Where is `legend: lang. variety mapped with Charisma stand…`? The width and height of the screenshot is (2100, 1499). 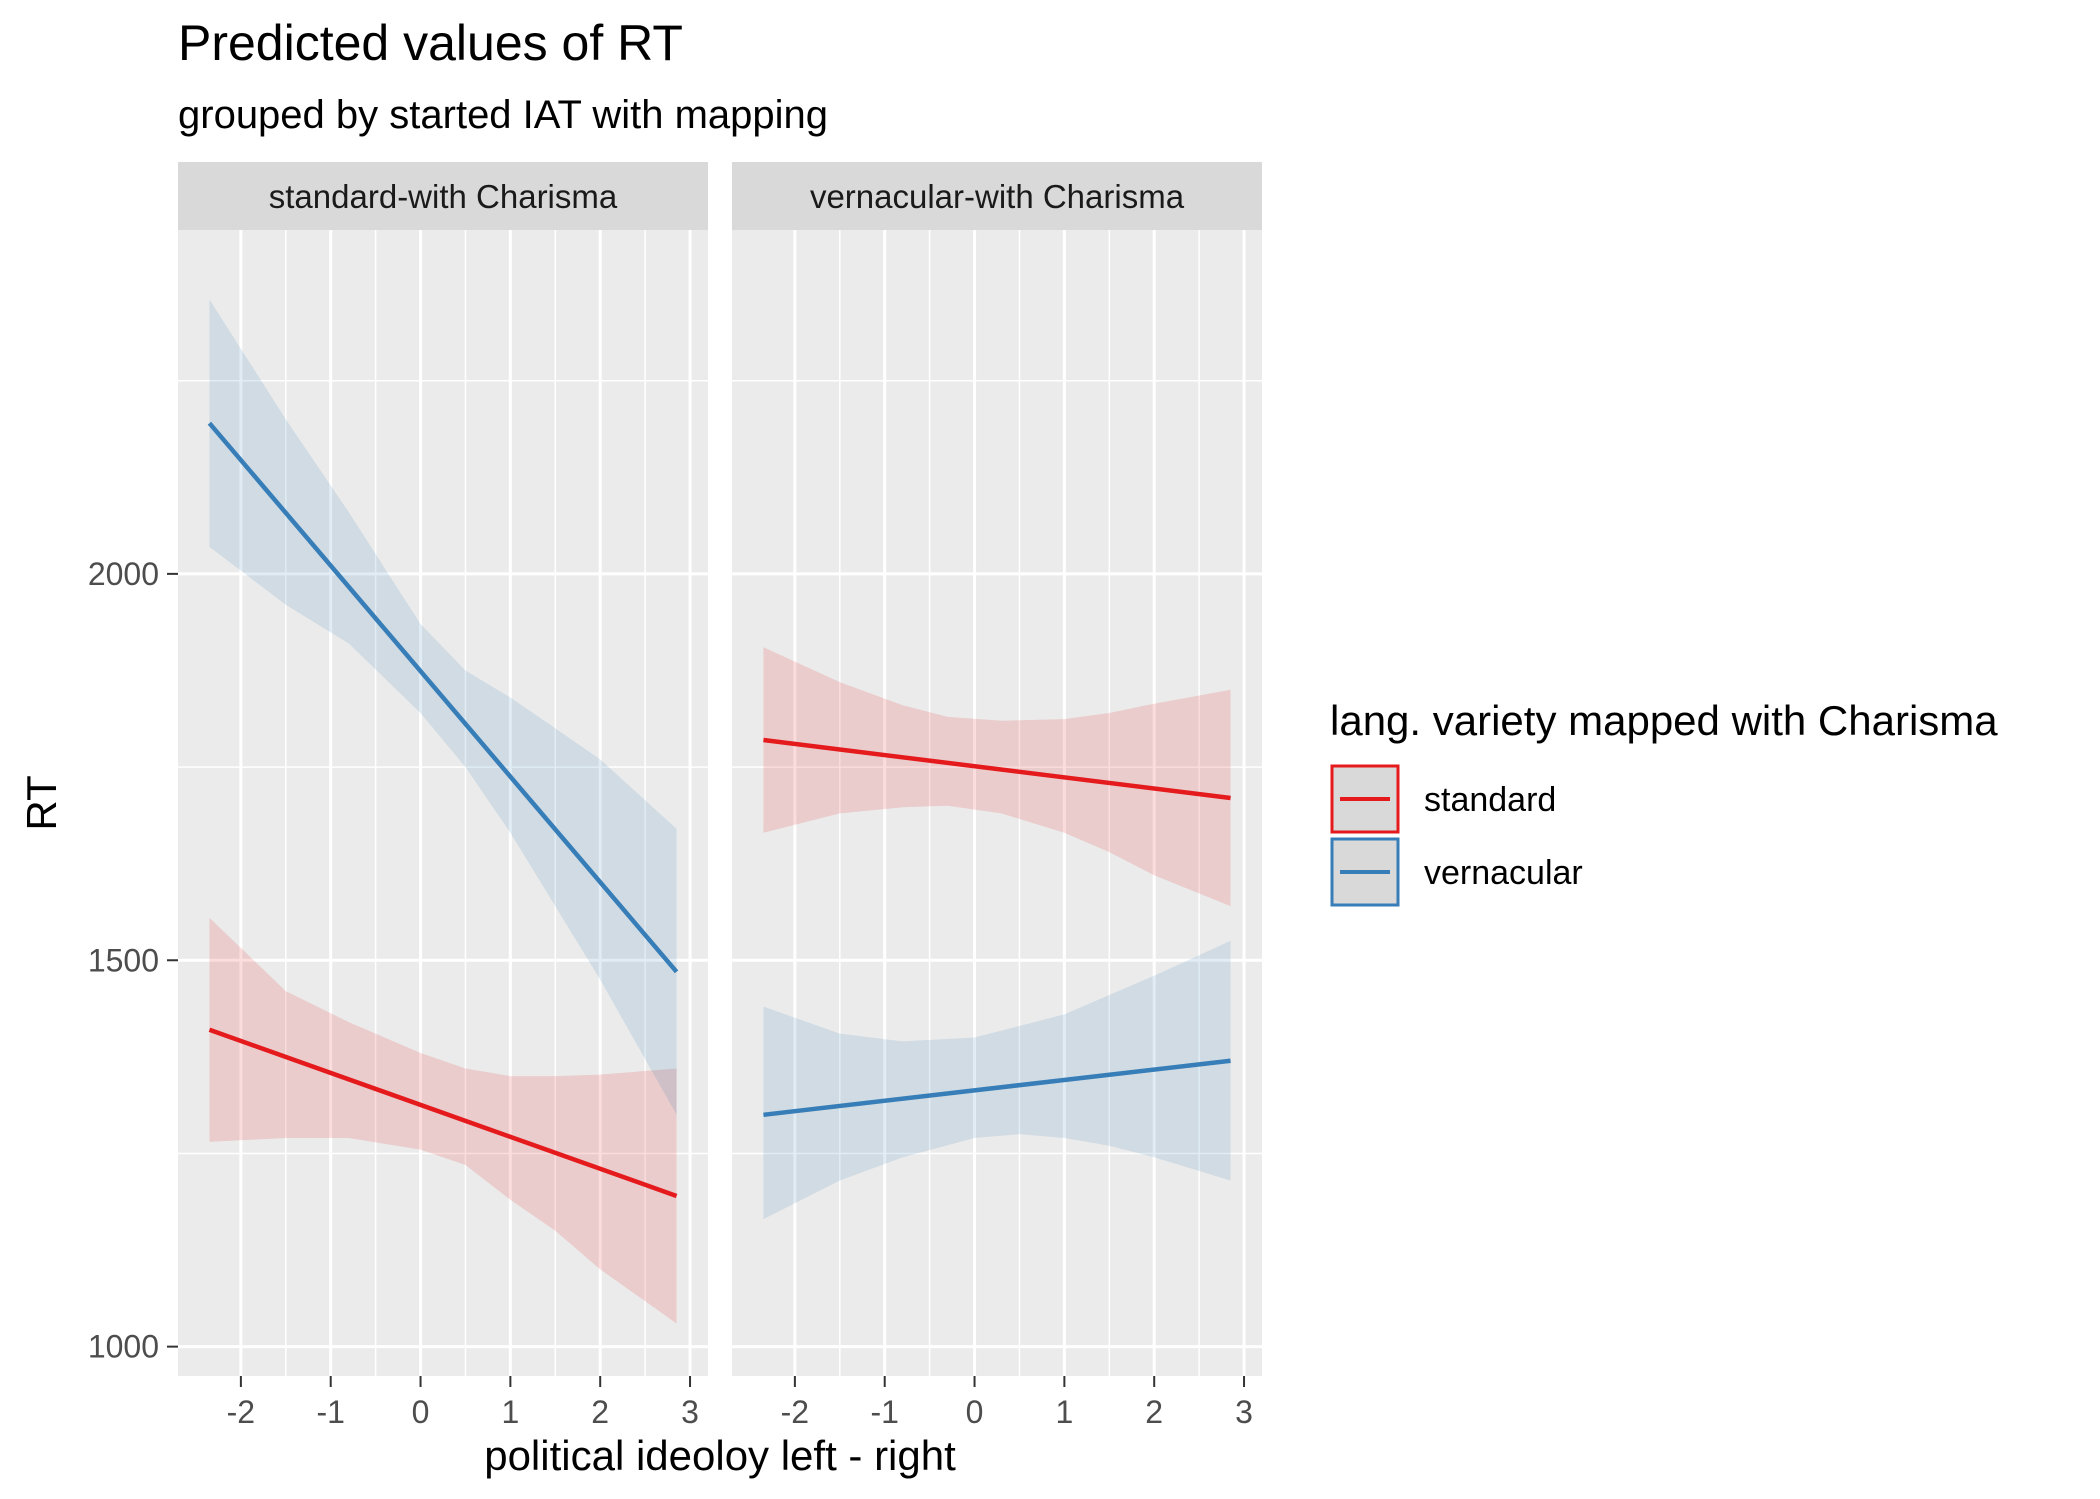 legend: lang. variety mapped with Charisma stand… is located at coordinates (1664, 802).